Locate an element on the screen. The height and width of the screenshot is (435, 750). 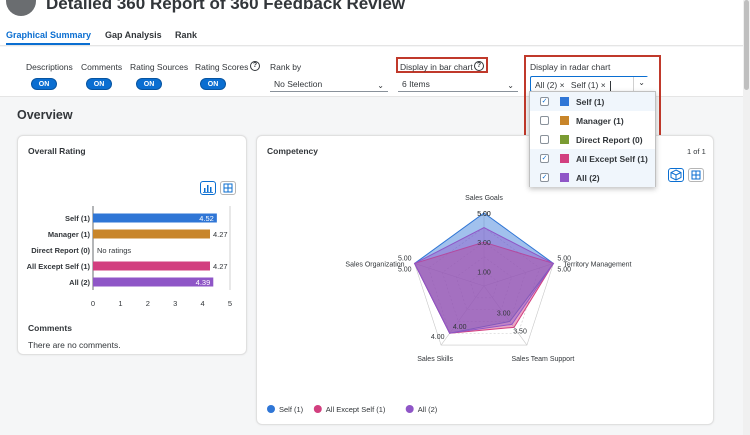
radar-chart-label: Display in radar chart is located at coordinates (570, 67).